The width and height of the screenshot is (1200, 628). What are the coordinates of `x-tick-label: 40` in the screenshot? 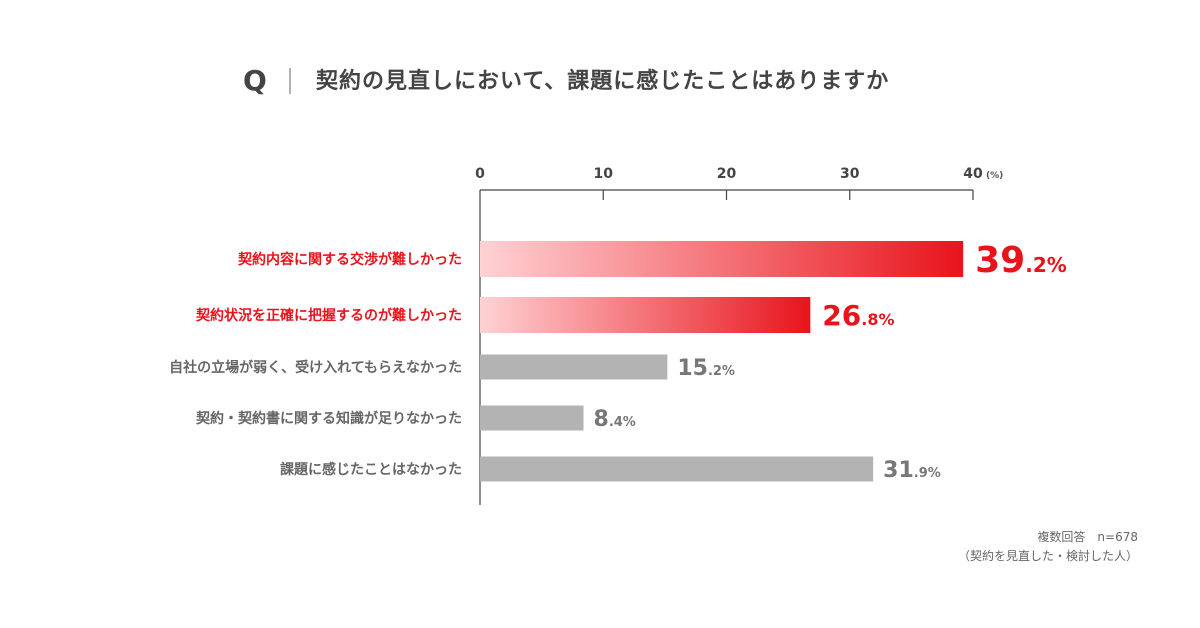 It's located at (973, 174).